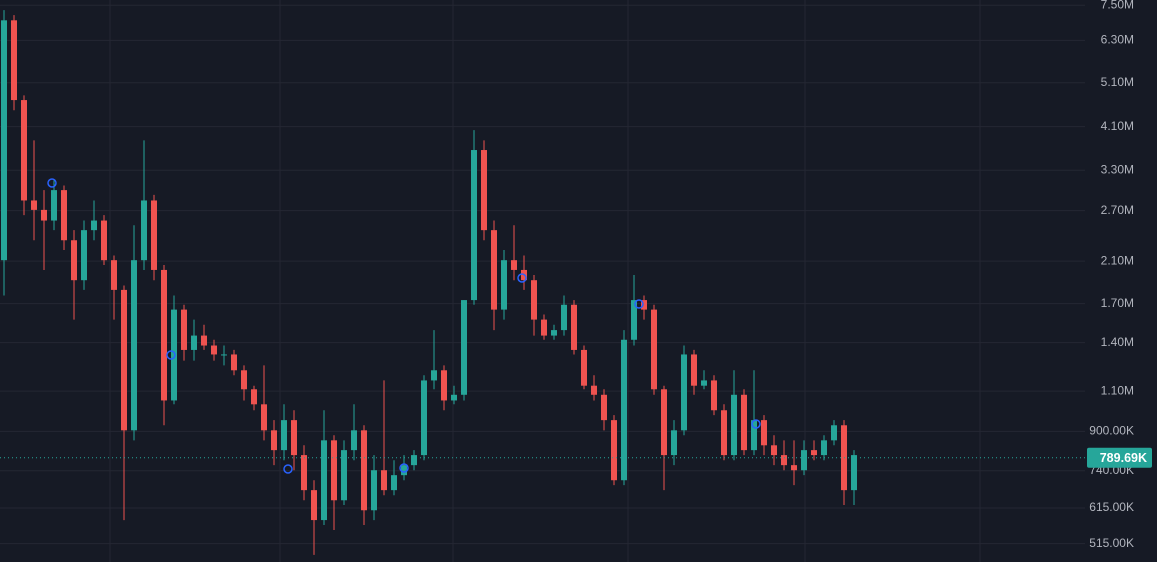 This screenshot has height=562, width=1157. What do you see at coordinates (1117, 5) in the screenshot?
I see `y-tick-label: 7.50M` at bounding box center [1117, 5].